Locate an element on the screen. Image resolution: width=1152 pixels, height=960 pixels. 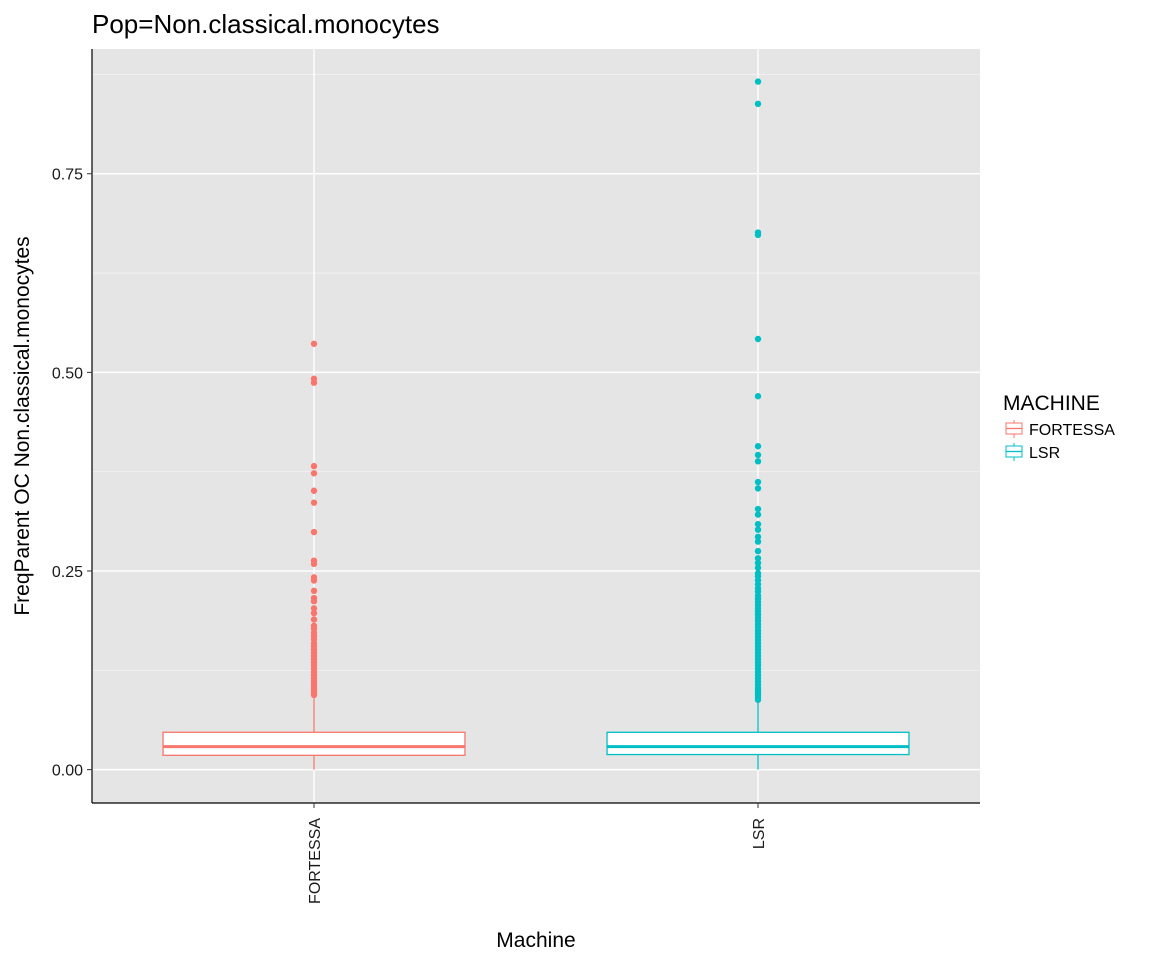
y-tick-label: 0.00 is located at coordinates (67, 771).